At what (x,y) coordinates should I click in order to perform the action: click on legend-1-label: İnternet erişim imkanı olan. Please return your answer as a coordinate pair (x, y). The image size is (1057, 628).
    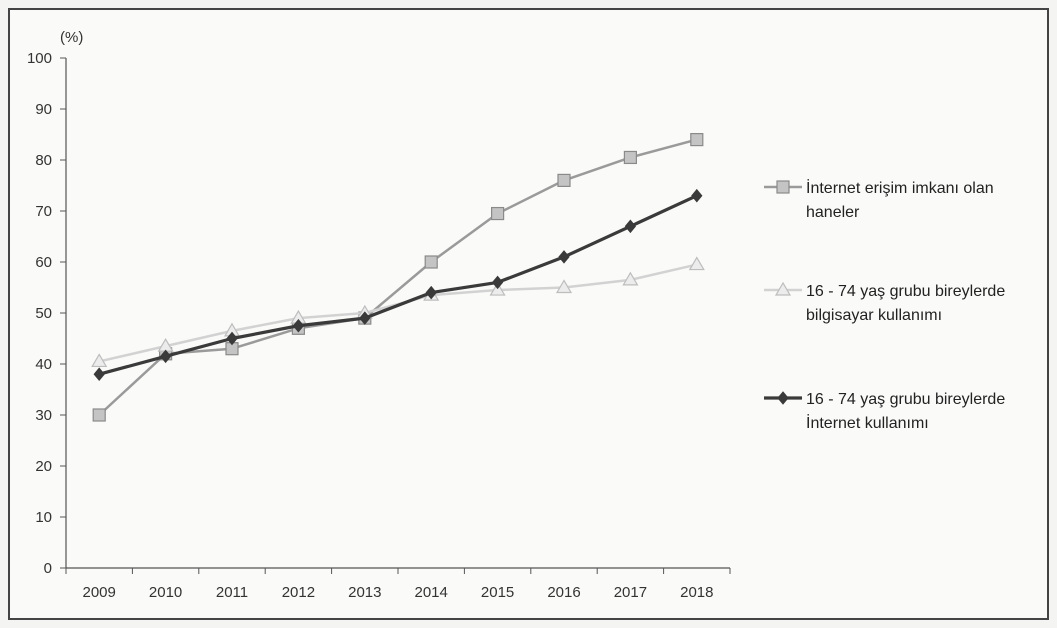
    Looking at the image, I should click on (900, 187).